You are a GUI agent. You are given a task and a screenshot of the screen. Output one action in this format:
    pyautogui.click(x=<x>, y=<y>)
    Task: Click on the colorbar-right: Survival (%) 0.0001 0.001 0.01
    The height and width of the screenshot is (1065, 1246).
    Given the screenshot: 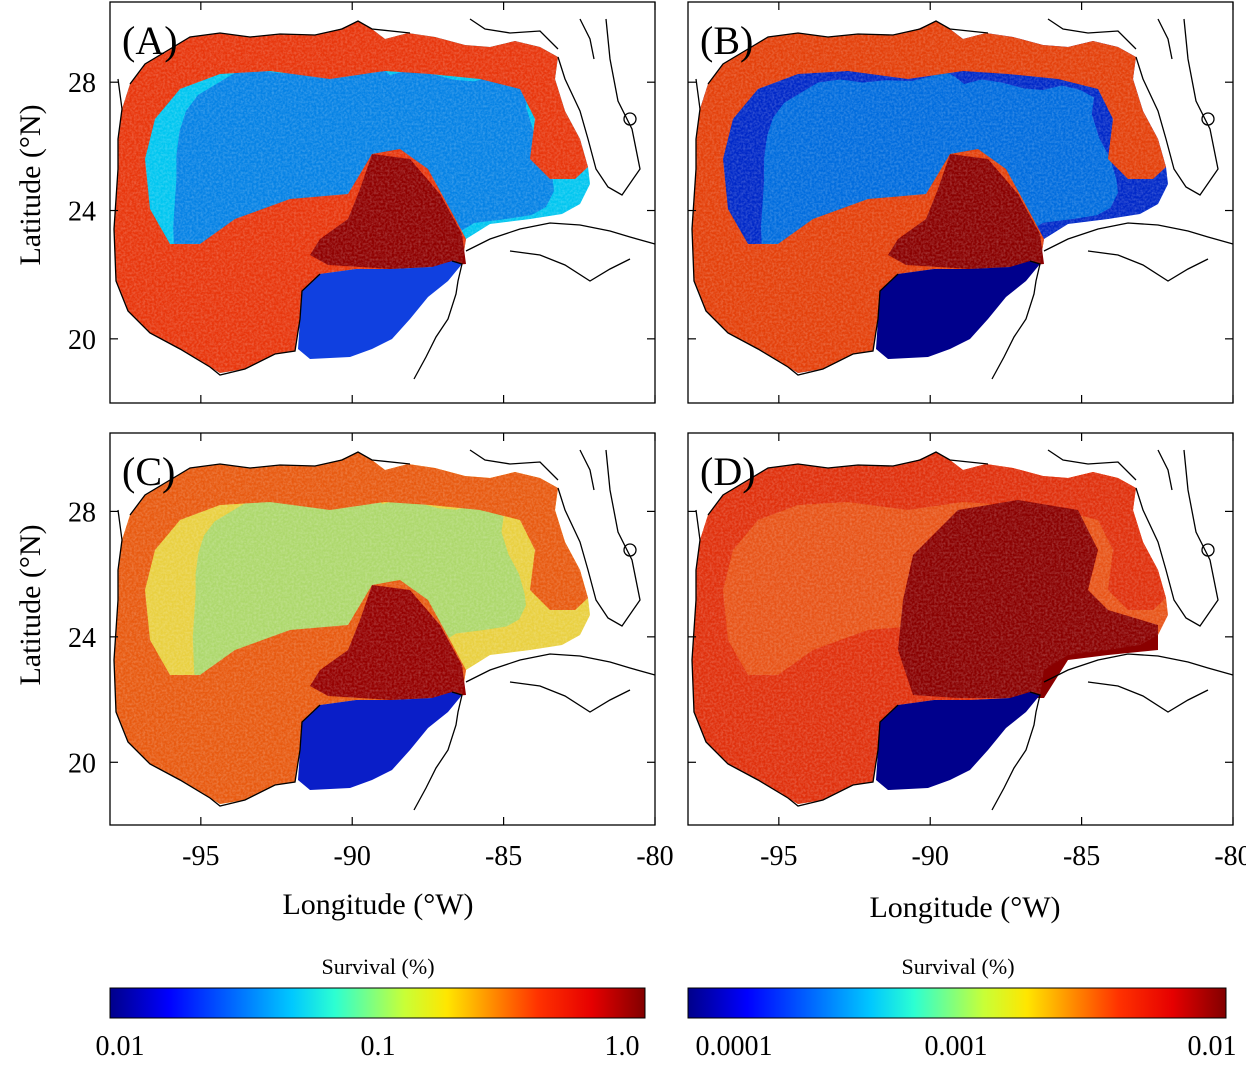 What is the action you would take?
    pyautogui.click(x=962, y=1008)
    